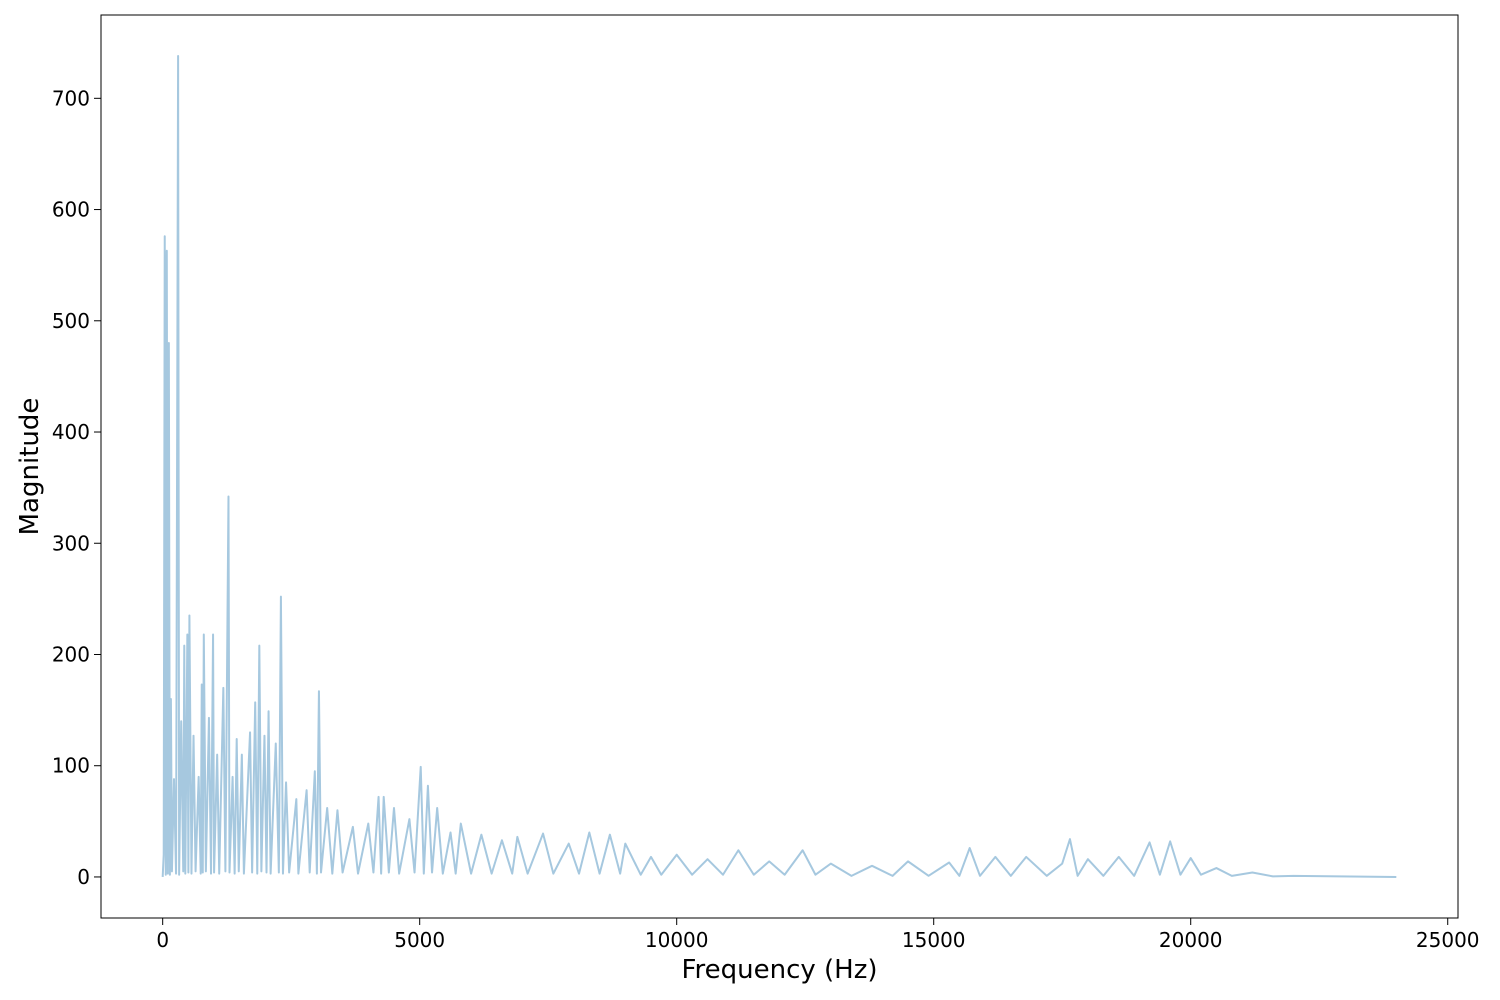  Describe the element at coordinates (1448, 940) in the screenshot. I see `x-tick-label: 25000` at that location.